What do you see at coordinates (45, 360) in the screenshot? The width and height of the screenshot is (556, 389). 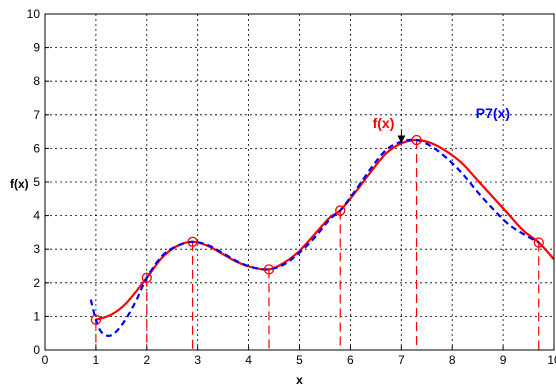 I see `x-tick-label: 0` at bounding box center [45, 360].